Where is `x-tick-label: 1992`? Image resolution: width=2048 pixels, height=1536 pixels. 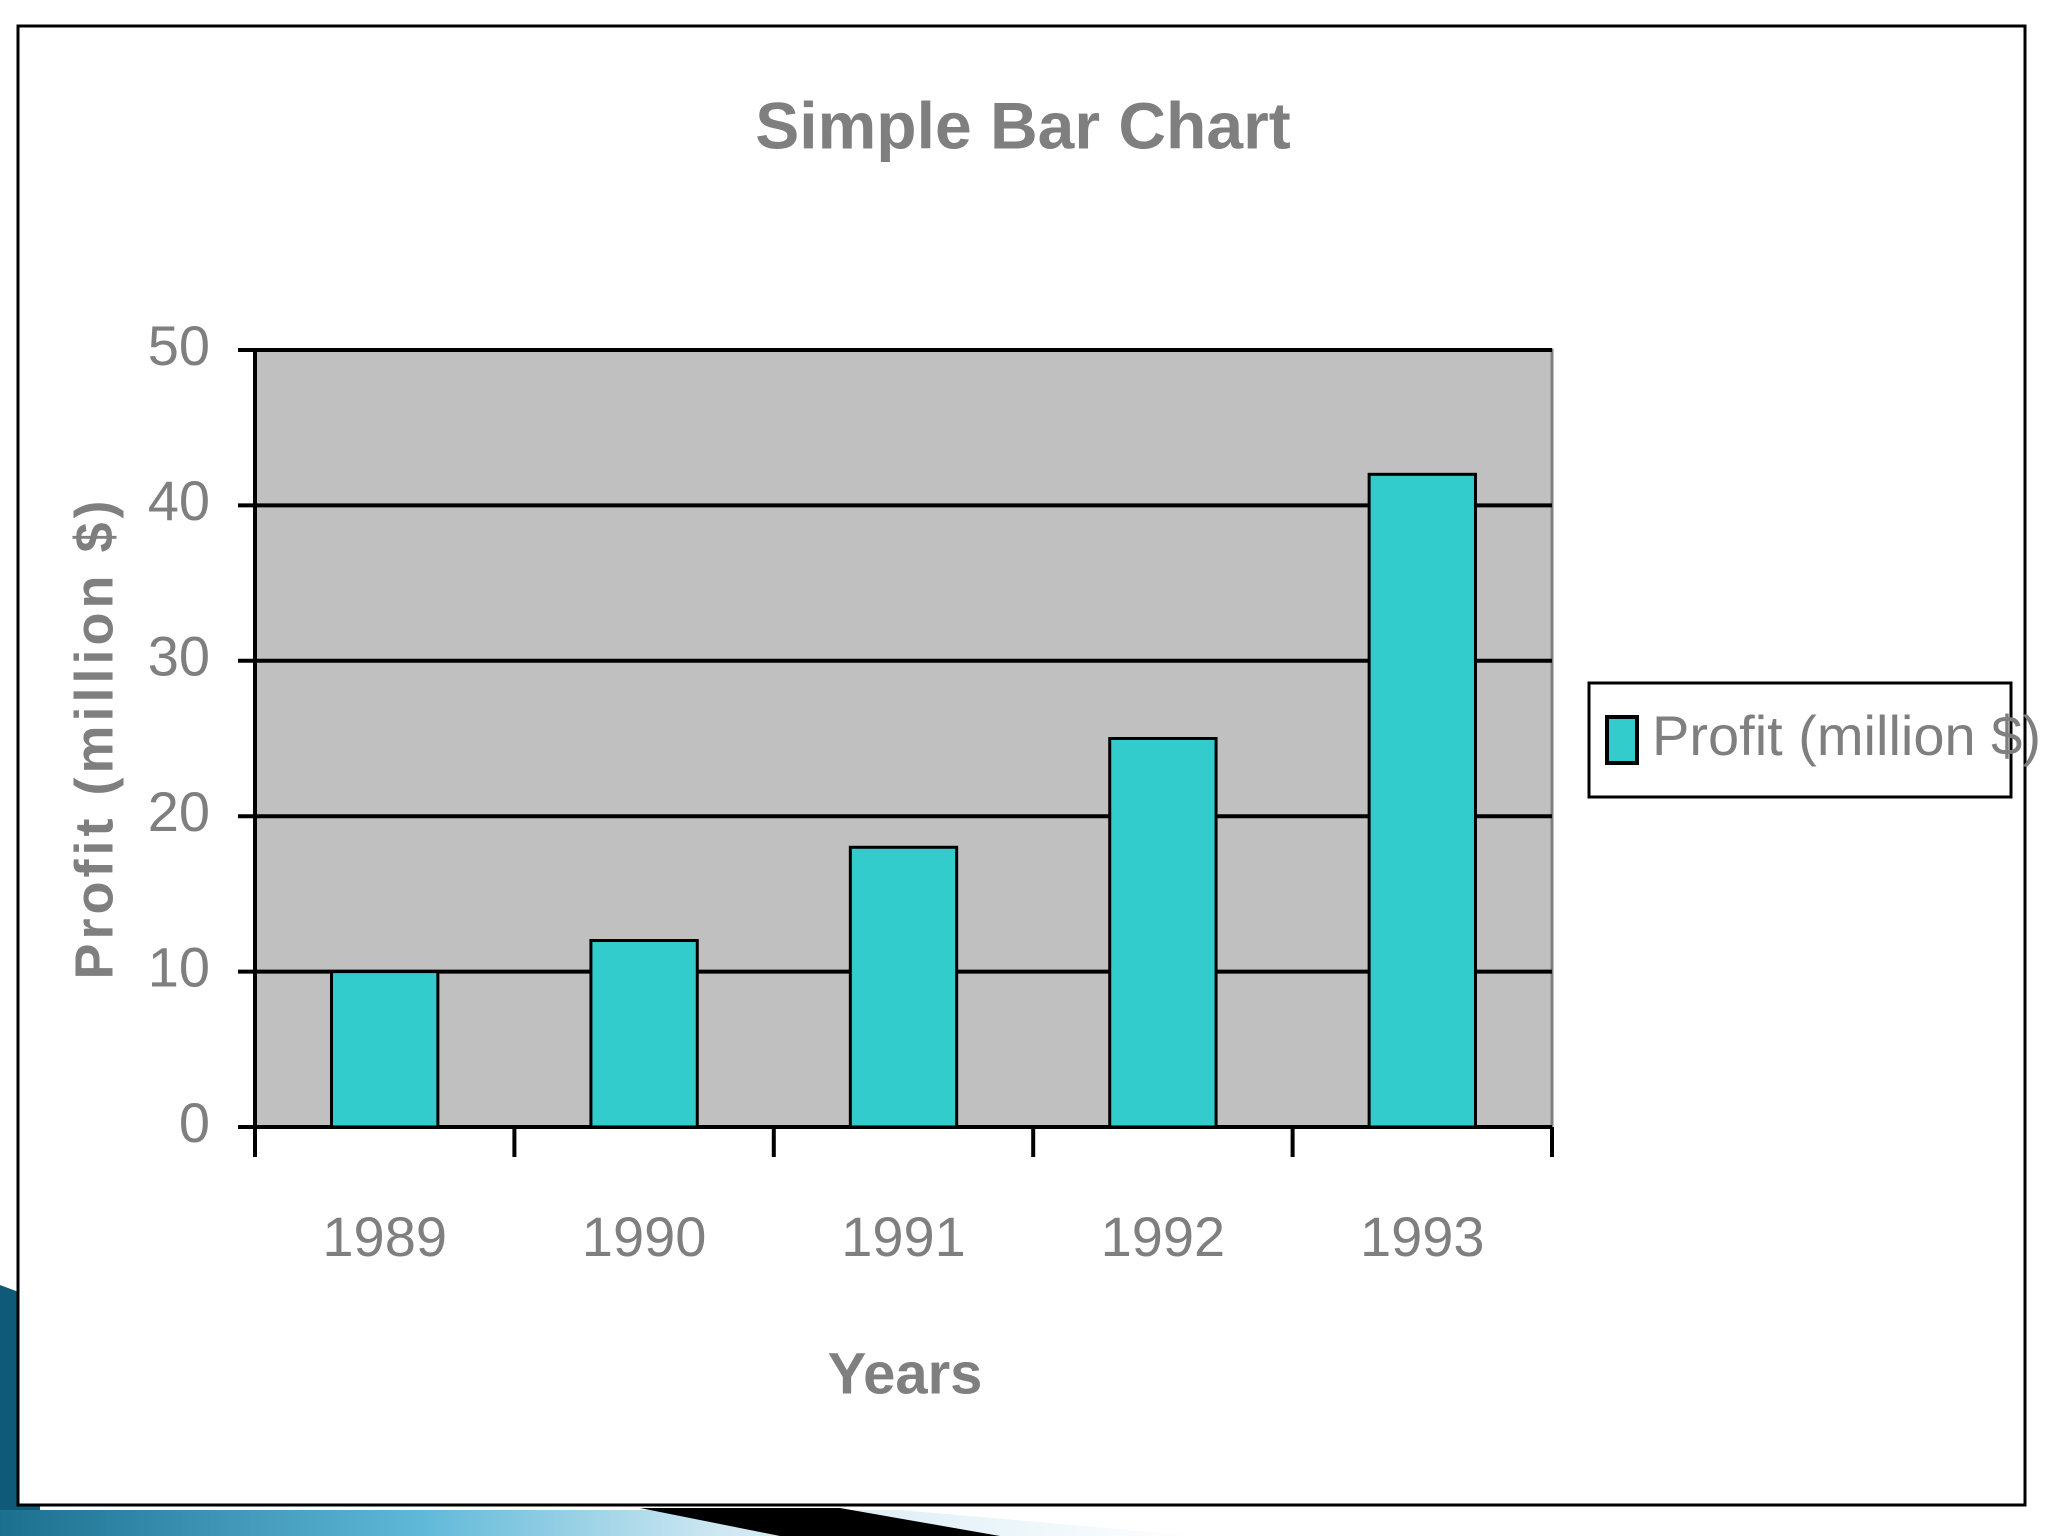 x-tick-label: 1992 is located at coordinates (1163, 1236).